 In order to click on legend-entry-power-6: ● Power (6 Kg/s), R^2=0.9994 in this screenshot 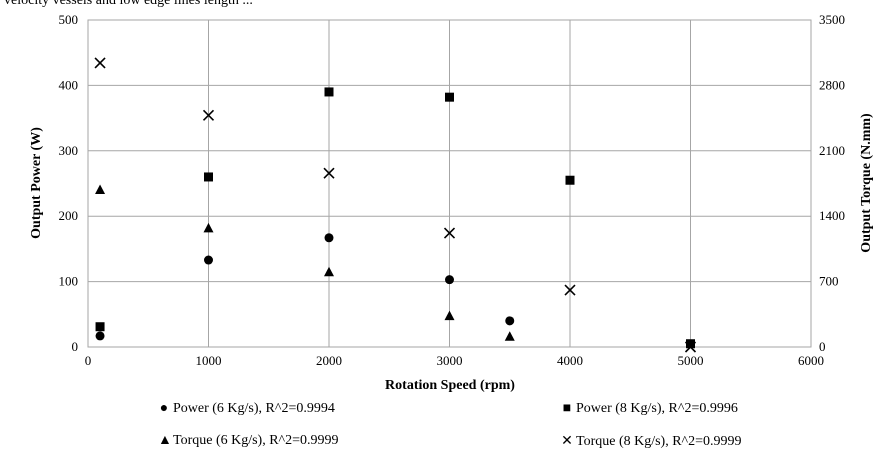, I will do `click(246, 409)`.